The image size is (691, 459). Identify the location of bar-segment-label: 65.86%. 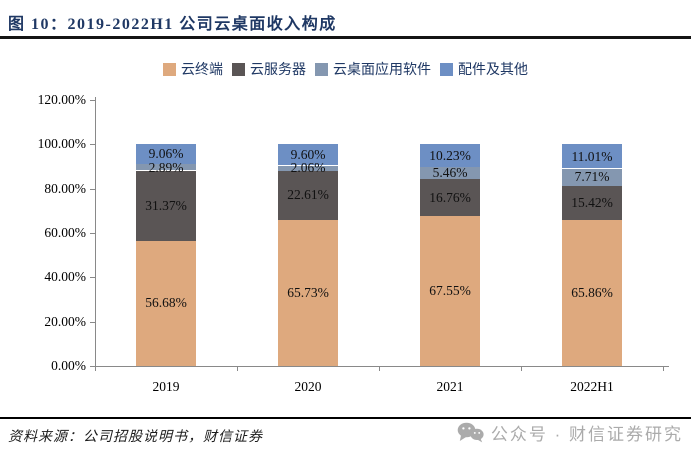
(592, 292).